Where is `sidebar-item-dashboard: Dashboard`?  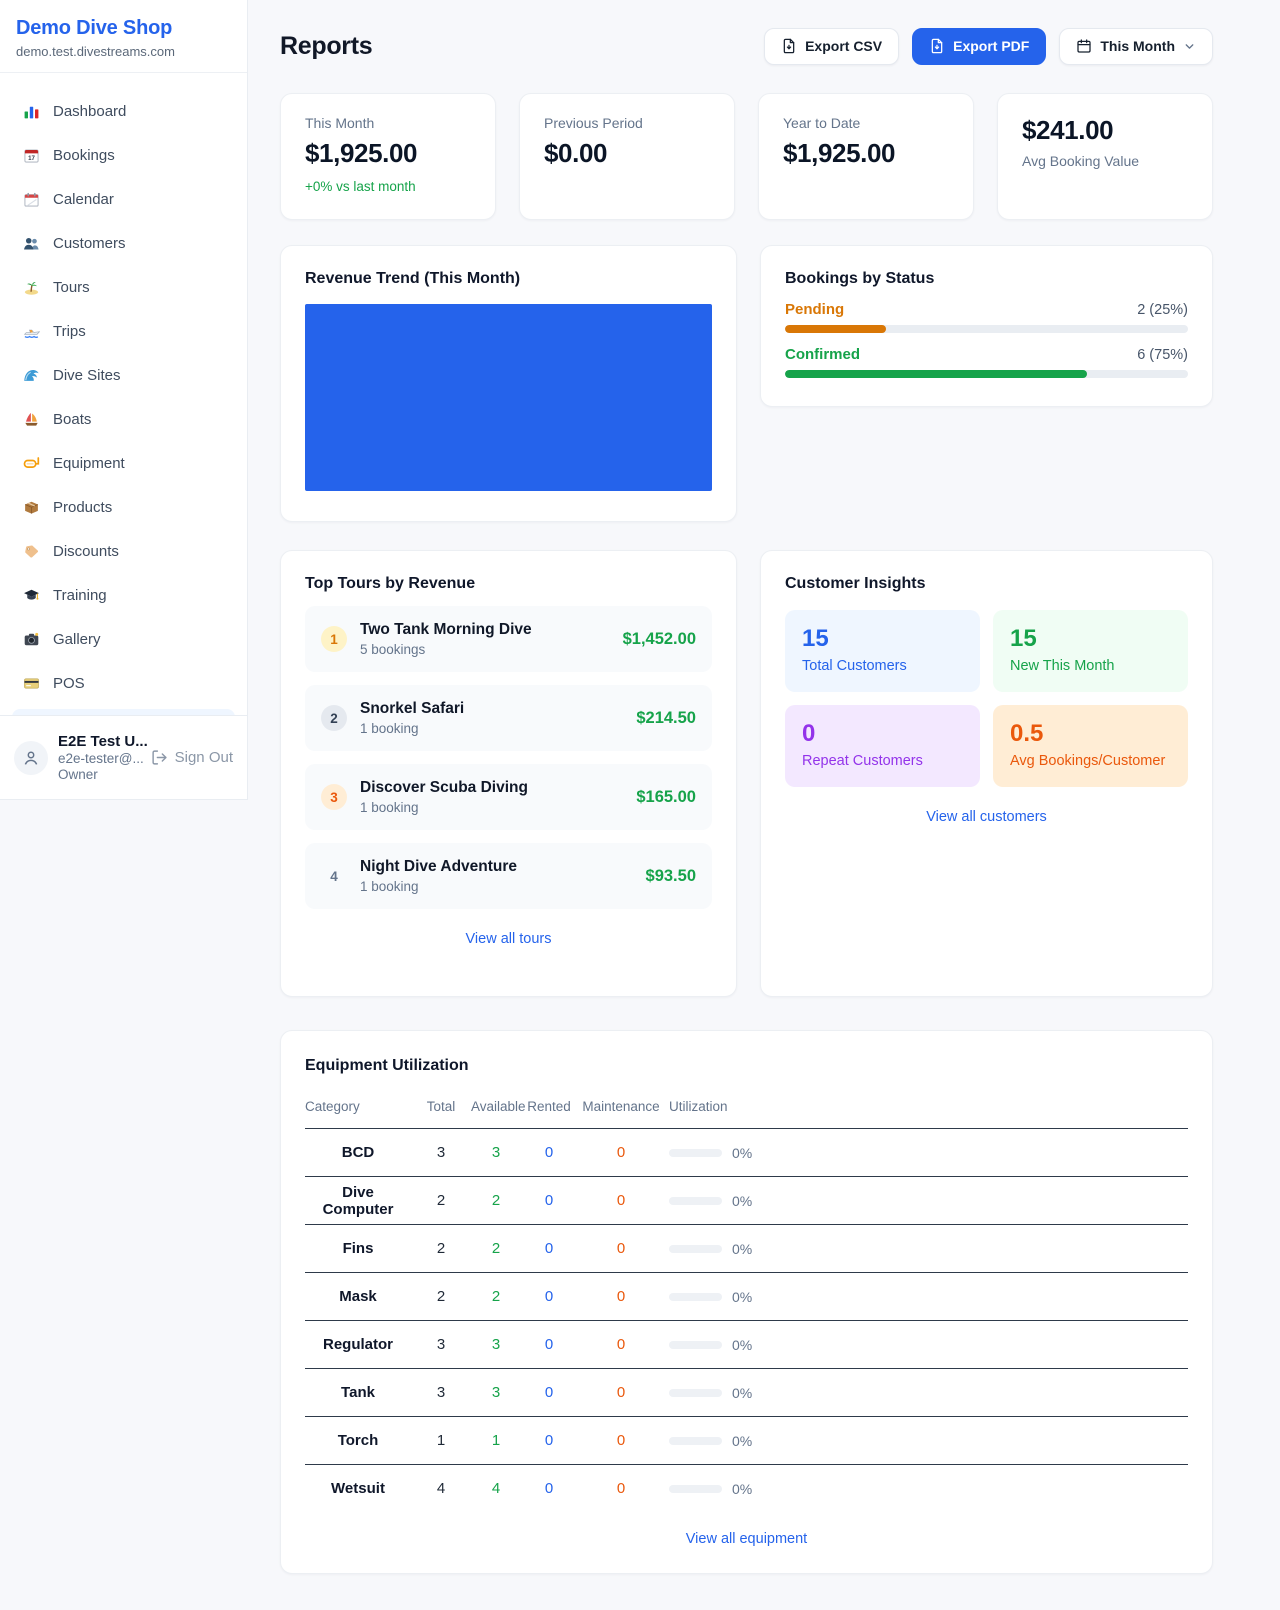 sidebar-item-dashboard: Dashboard is located at coordinates (123, 111).